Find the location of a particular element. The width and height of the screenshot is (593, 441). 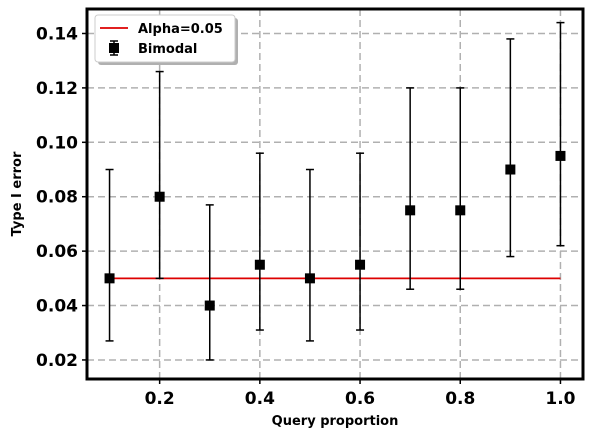

x-tick-label: 0.8 is located at coordinates (460, 399).